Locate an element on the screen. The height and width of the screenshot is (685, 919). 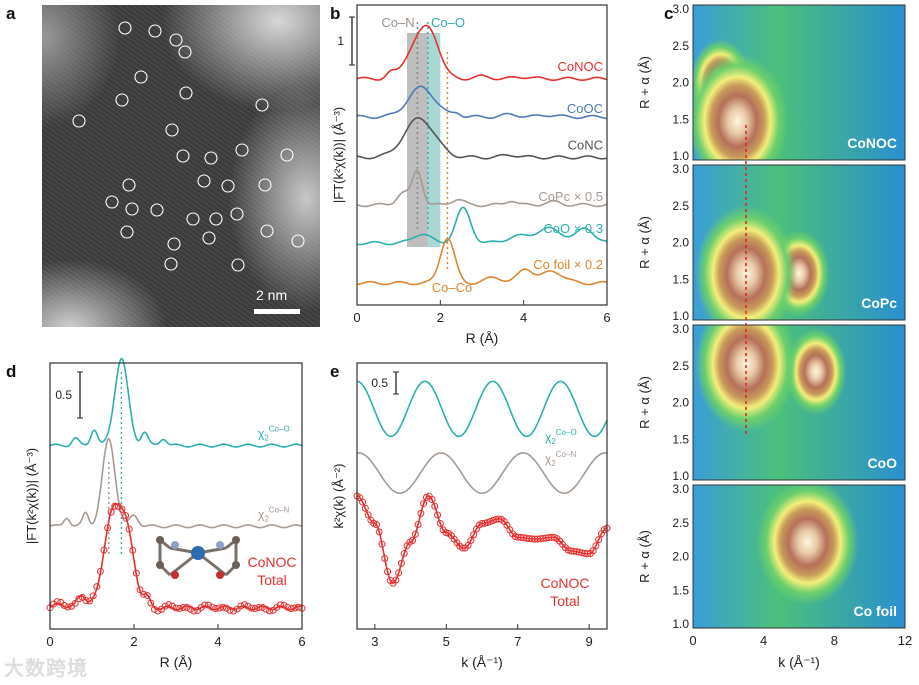
scale-bar-label: 0.5 is located at coordinates (63, 395).